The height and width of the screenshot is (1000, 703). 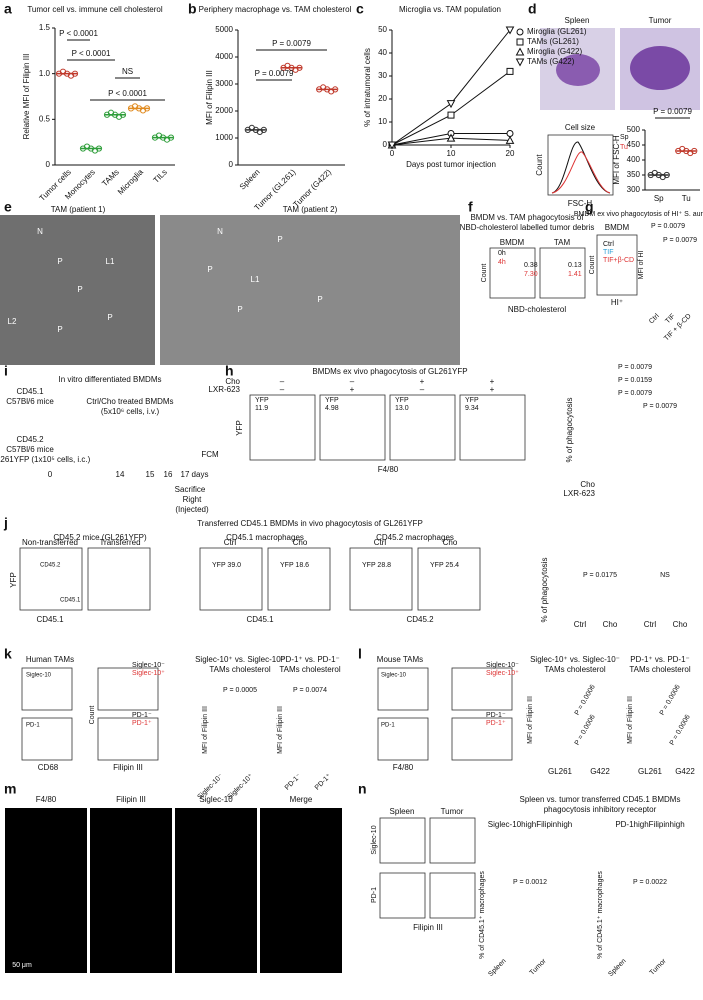 I want to click on panel-label: d, so click(x=532, y=9).